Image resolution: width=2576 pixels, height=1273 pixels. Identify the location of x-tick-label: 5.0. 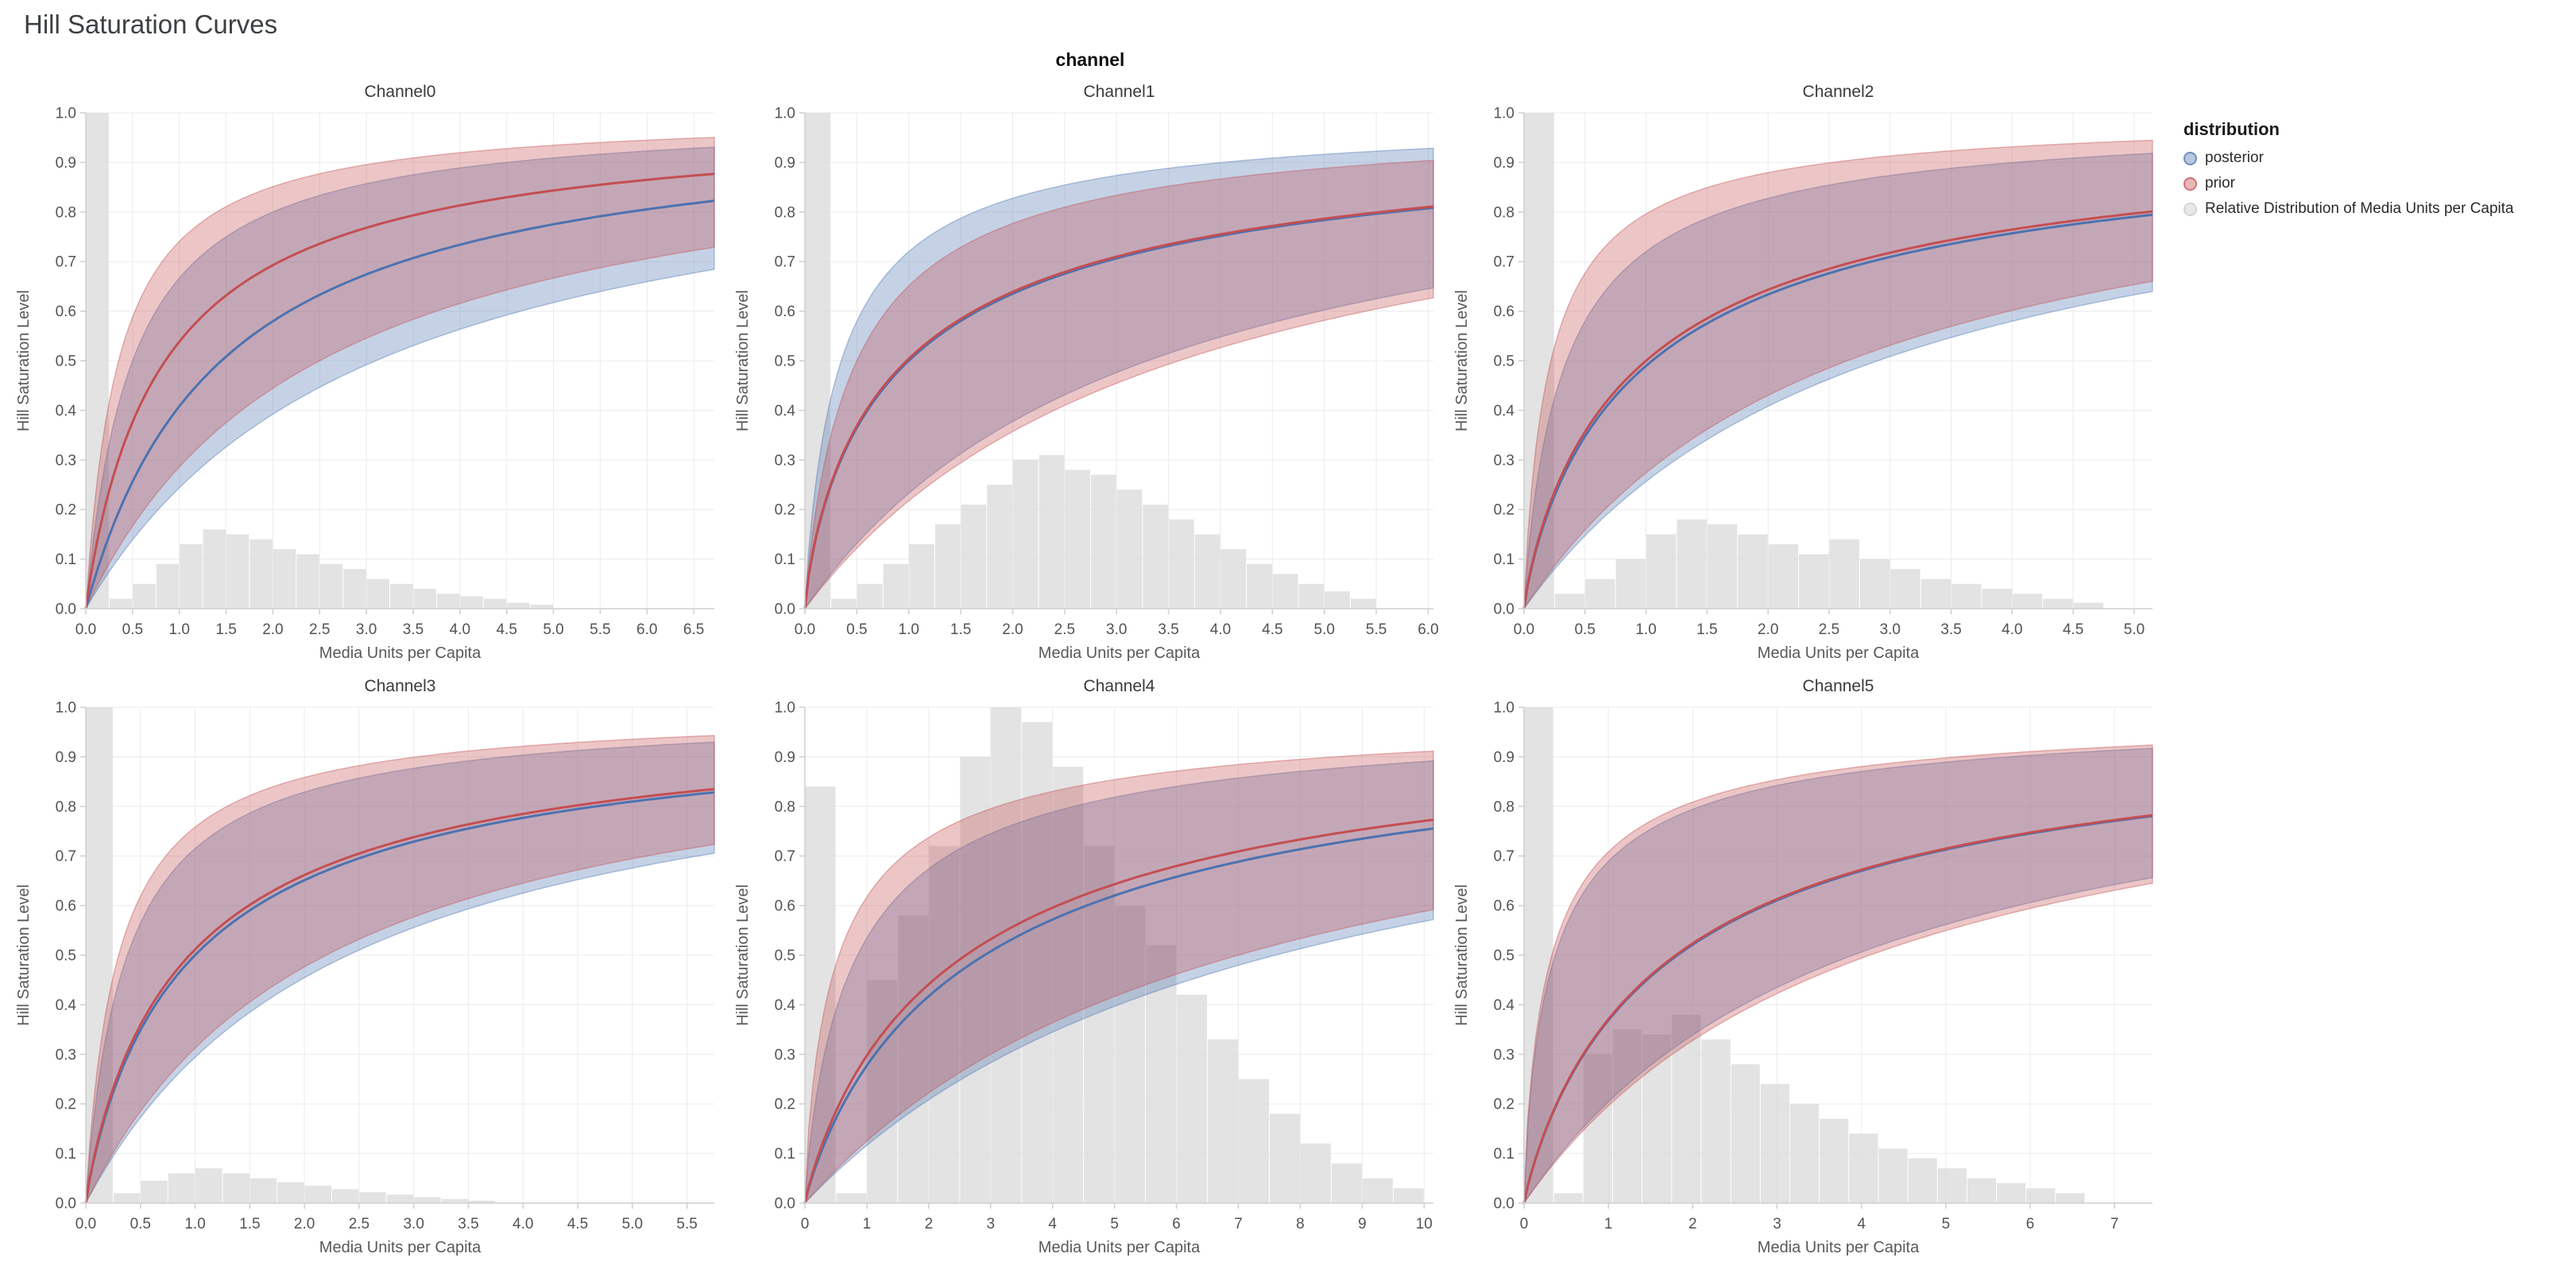
(1324, 629).